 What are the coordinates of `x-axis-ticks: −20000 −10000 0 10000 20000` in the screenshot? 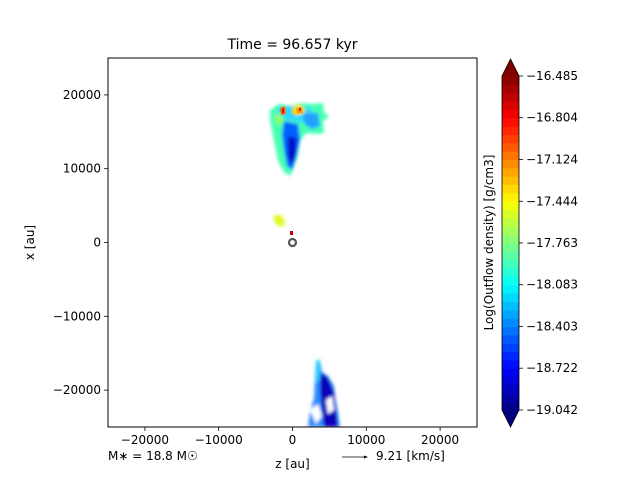 It's located at (290, 437).